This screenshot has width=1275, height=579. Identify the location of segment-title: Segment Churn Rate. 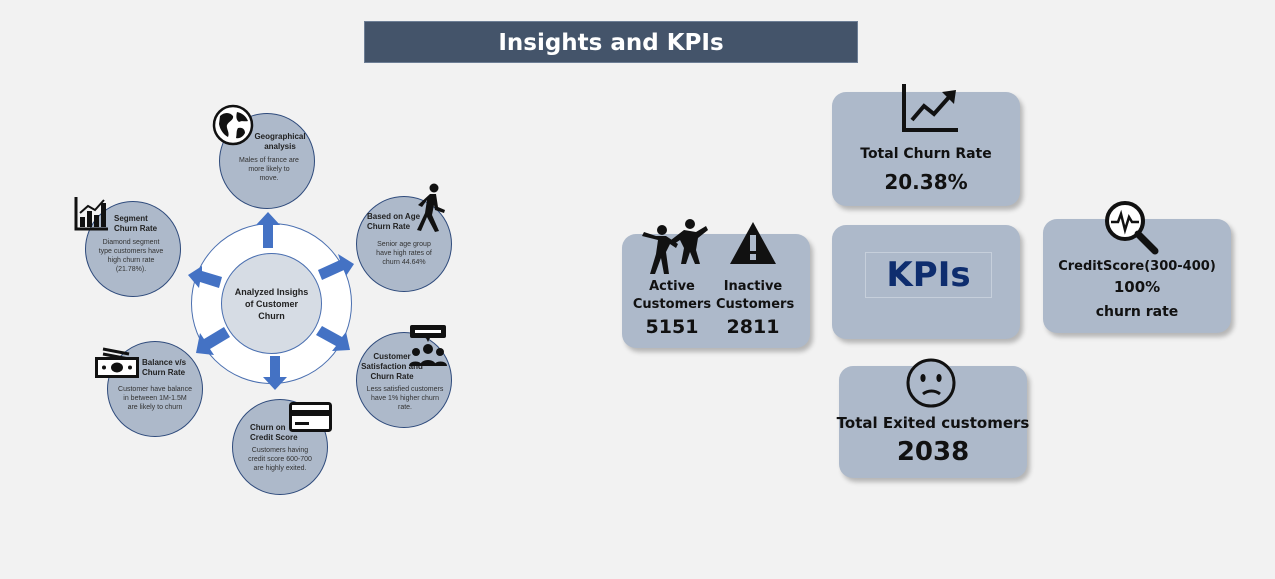
(136, 223).